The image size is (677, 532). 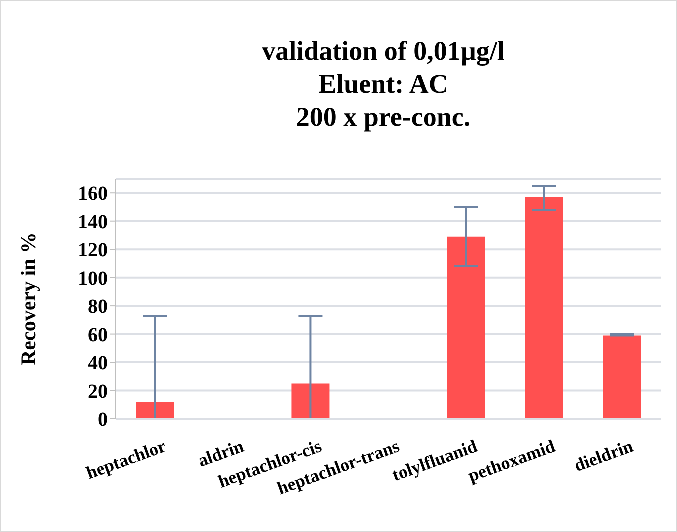 What do you see at coordinates (98, 363) in the screenshot?
I see `y-tick-label: 40` at bounding box center [98, 363].